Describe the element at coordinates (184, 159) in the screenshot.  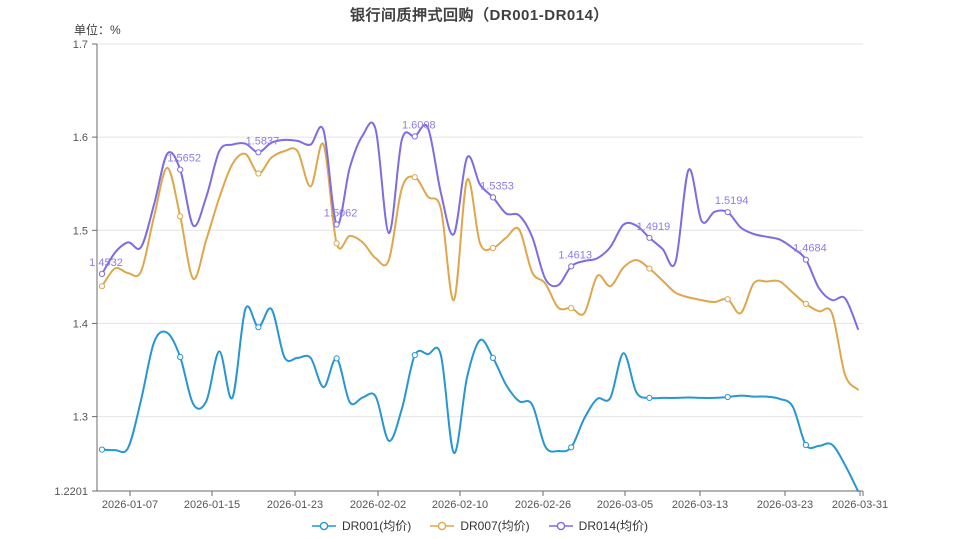
I see `data-label: 1.5652` at that location.